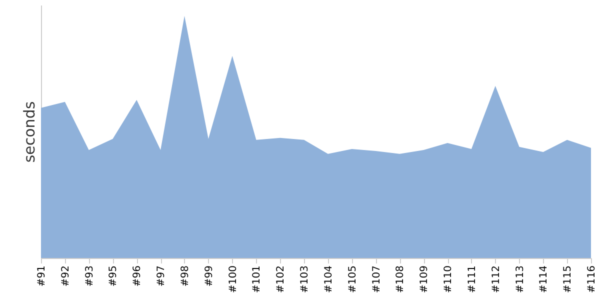  I want to click on x-tick-label: #95, so click(114, 276).